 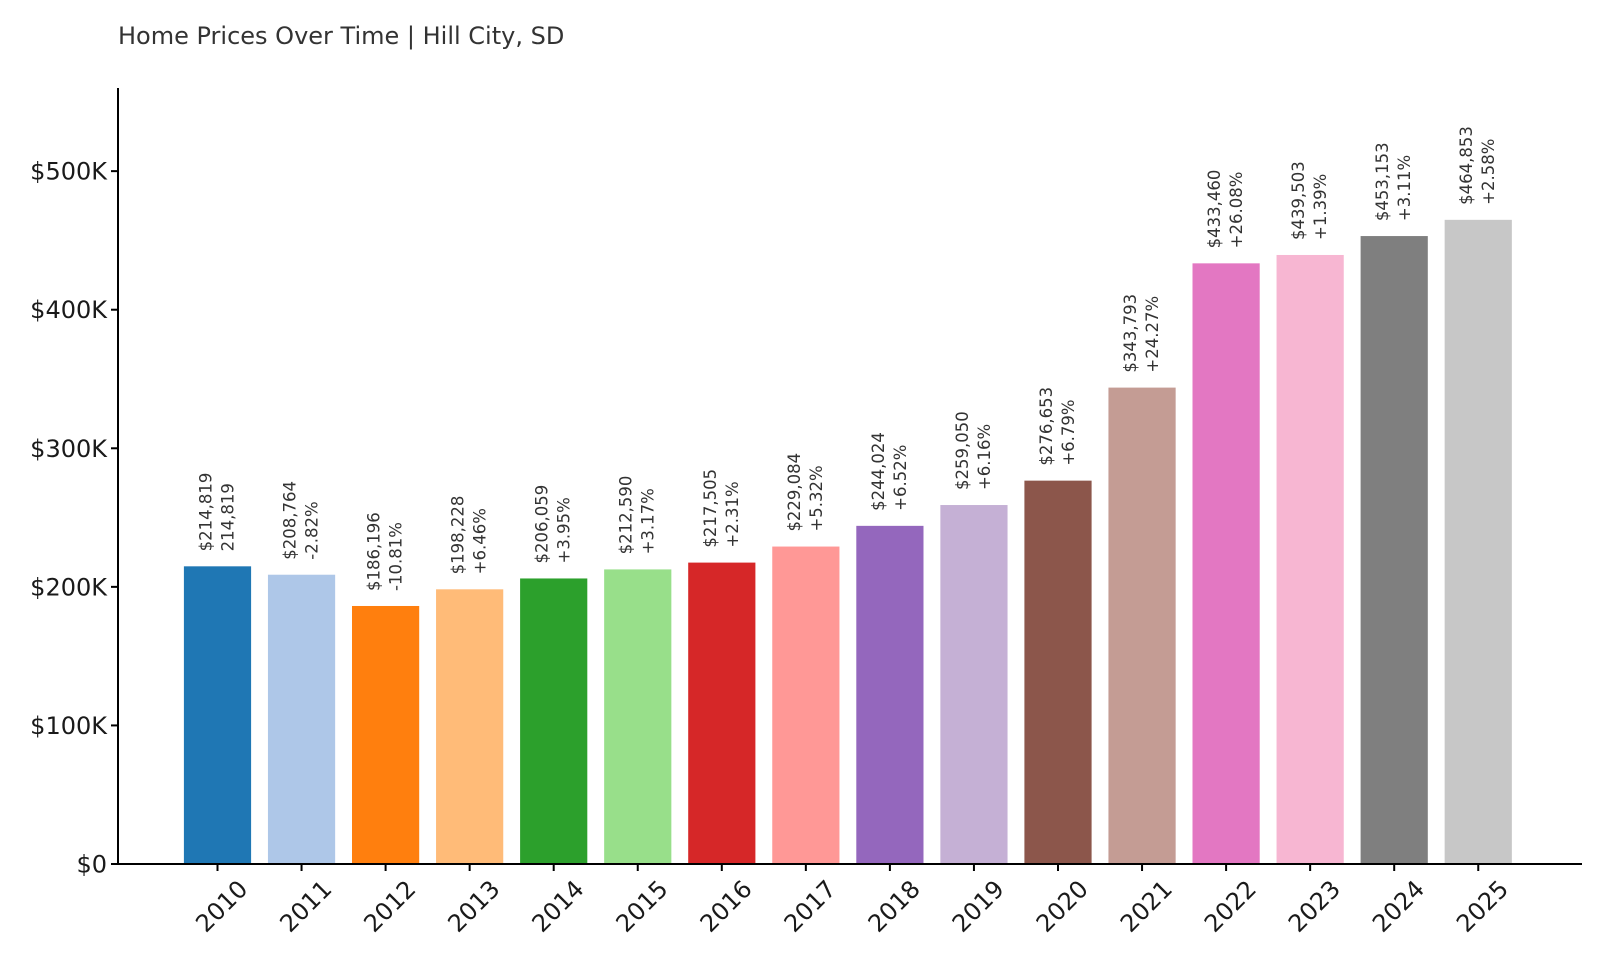 What do you see at coordinates (69, 587) in the screenshot?
I see `y-tick-label: $200K` at bounding box center [69, 587].